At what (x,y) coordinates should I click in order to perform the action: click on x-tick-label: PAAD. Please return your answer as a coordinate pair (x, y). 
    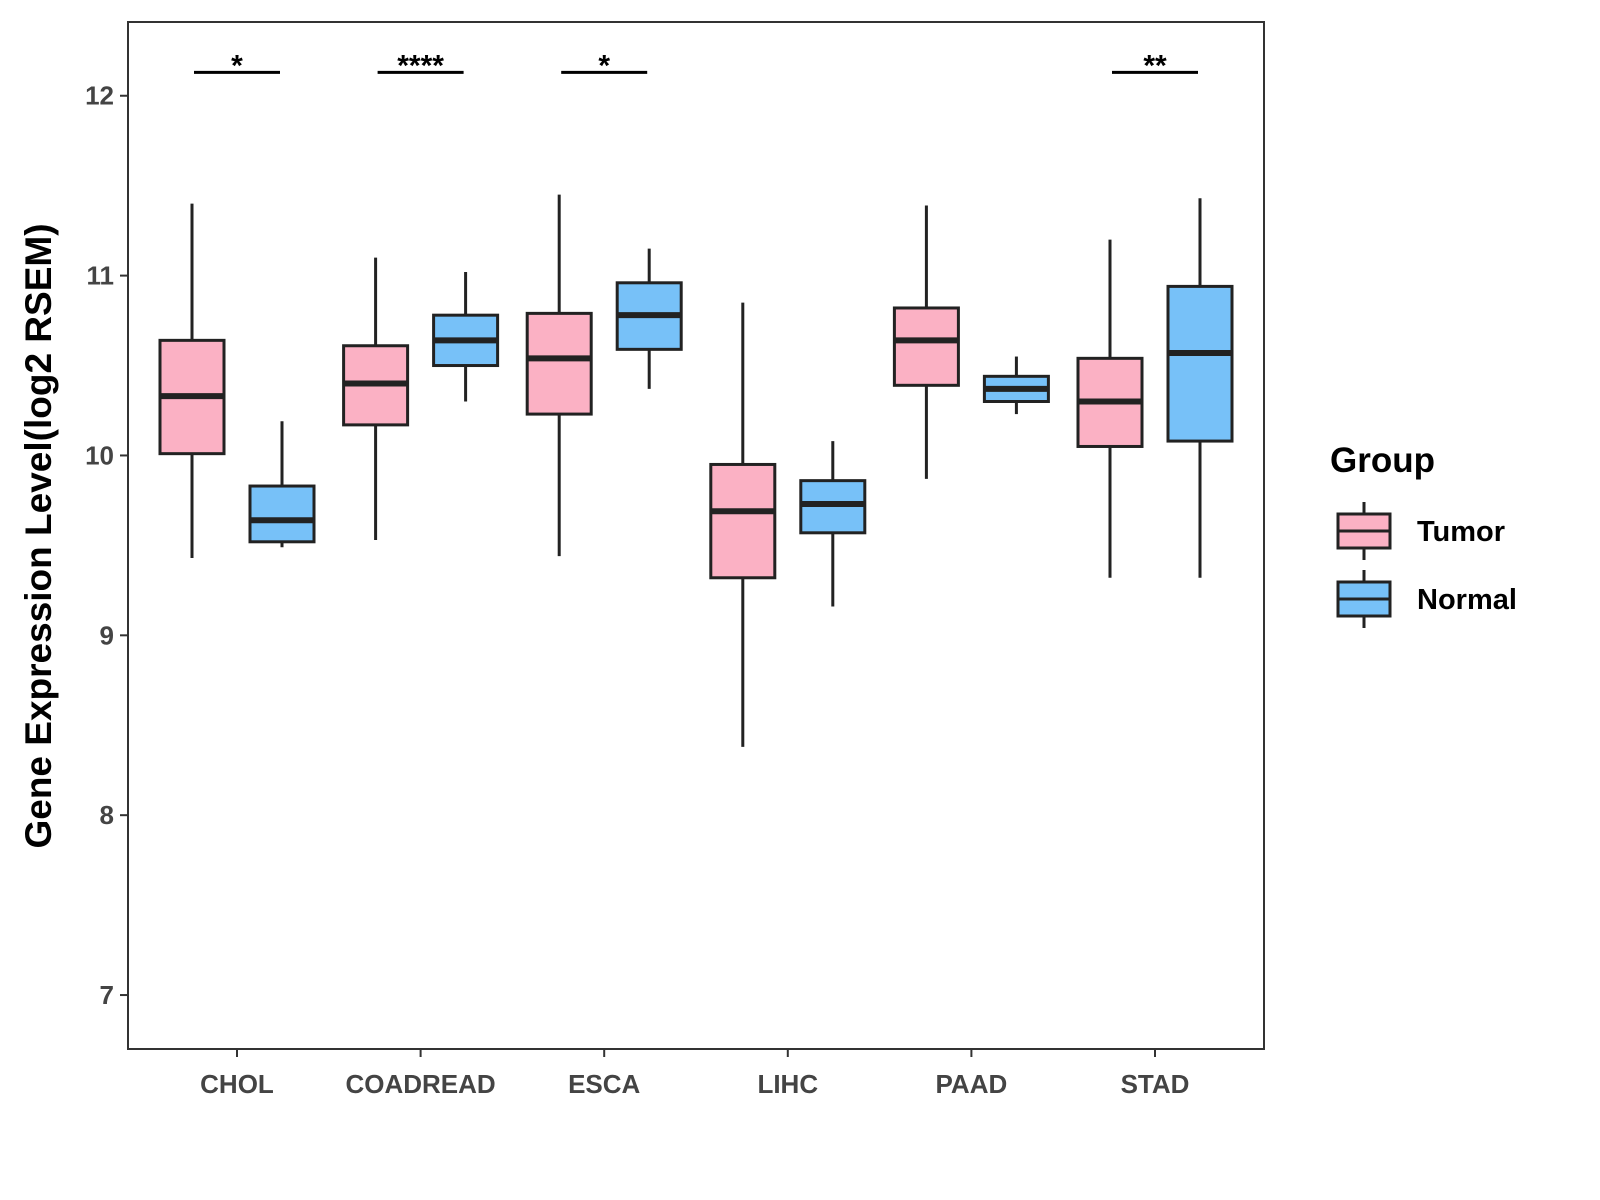
    Looking at the image, I should click on (972, 1084).